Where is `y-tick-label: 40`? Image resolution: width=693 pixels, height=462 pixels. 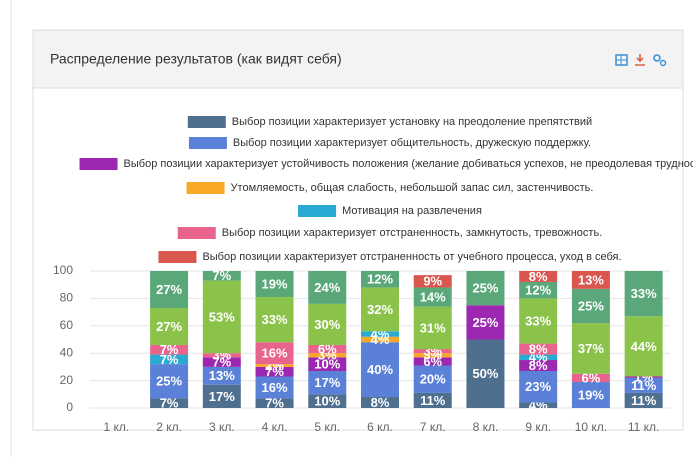 y-tick-label: 40 is located at coordinates (67, 352).